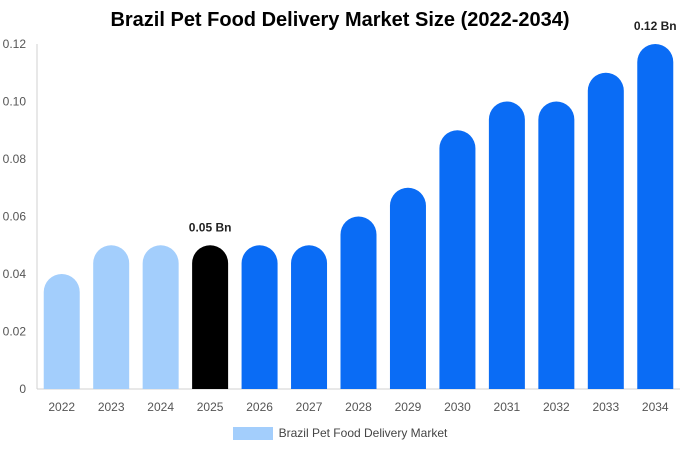  I want to click on x-tick-label: 2026, so click(259, 407).